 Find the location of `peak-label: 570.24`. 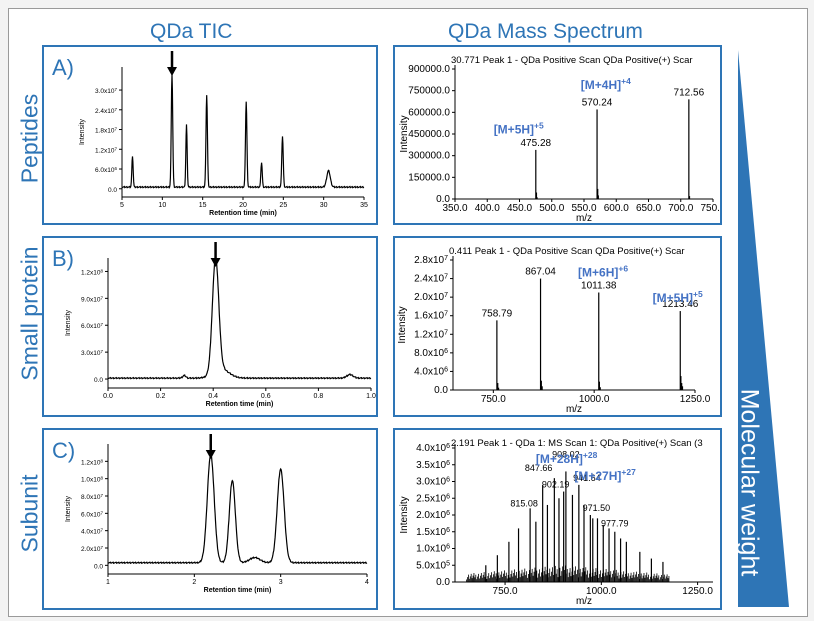

peak-label: 570.24 is located at coordinates (597, 102).